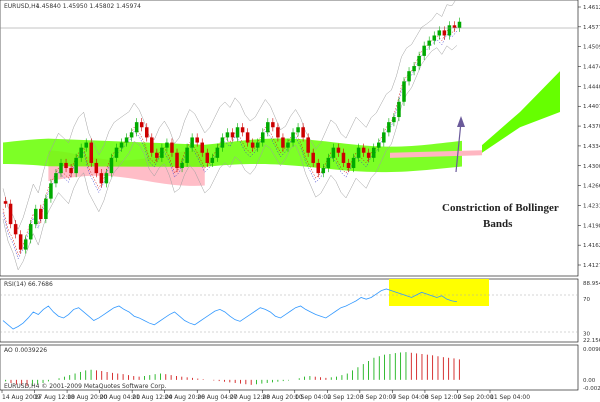 The image size is (600, 402). I want to click on price-tick-label: 1.44740, so click(591, 68).